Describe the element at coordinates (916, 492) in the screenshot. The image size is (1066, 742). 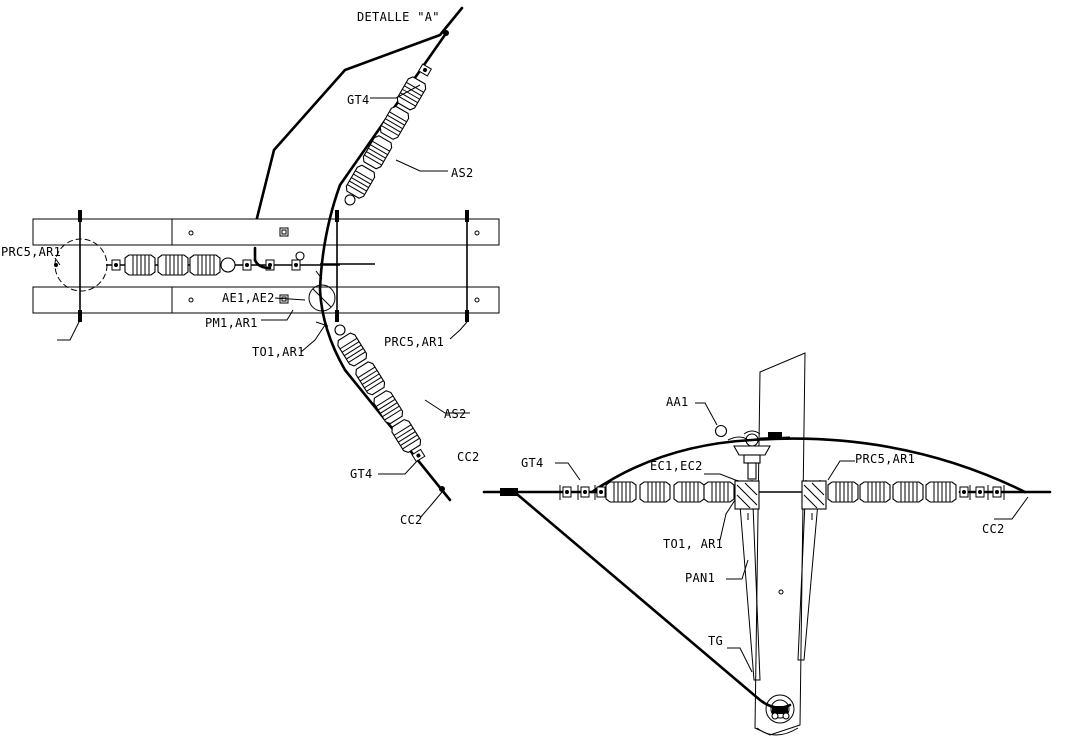
I see `elevation-right-string` at that location.